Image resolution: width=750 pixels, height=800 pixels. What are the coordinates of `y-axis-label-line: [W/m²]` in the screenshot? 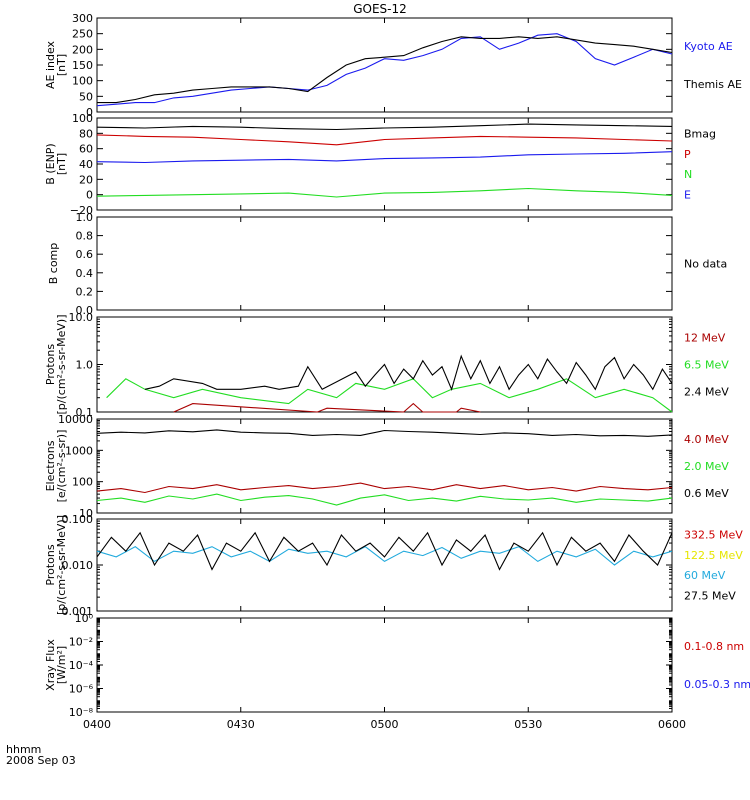 It's located at (61, 665).